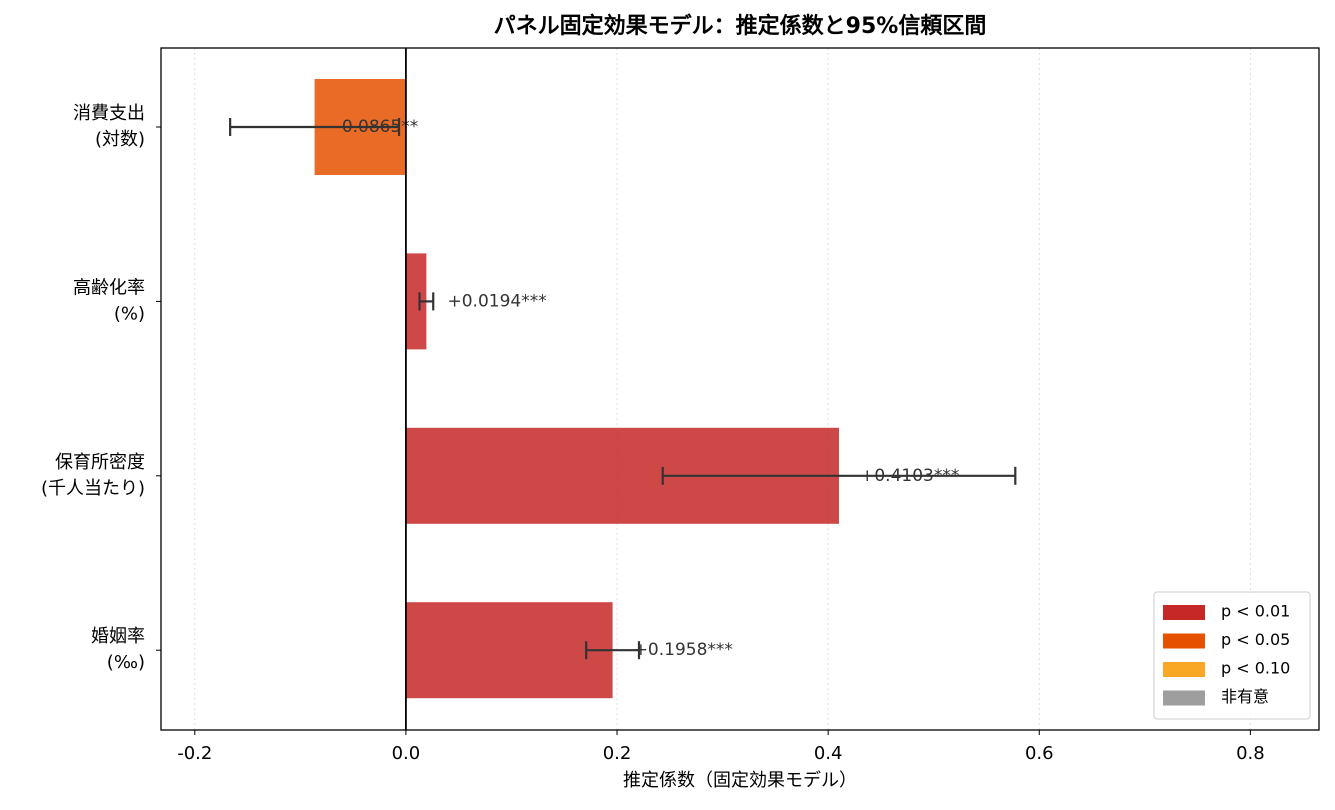 The image size is (1335, 810). I want to click on x-tick-label: 0.4, so click(828, 753).